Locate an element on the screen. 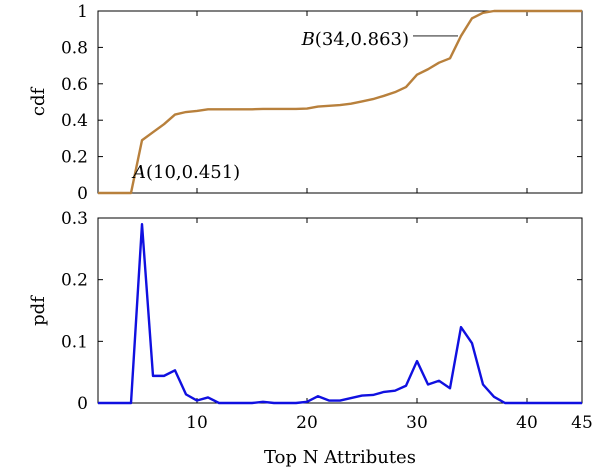 The image size is (611, 472). annotation-A: A(10,0.451) is located at coordinates (185, 172).